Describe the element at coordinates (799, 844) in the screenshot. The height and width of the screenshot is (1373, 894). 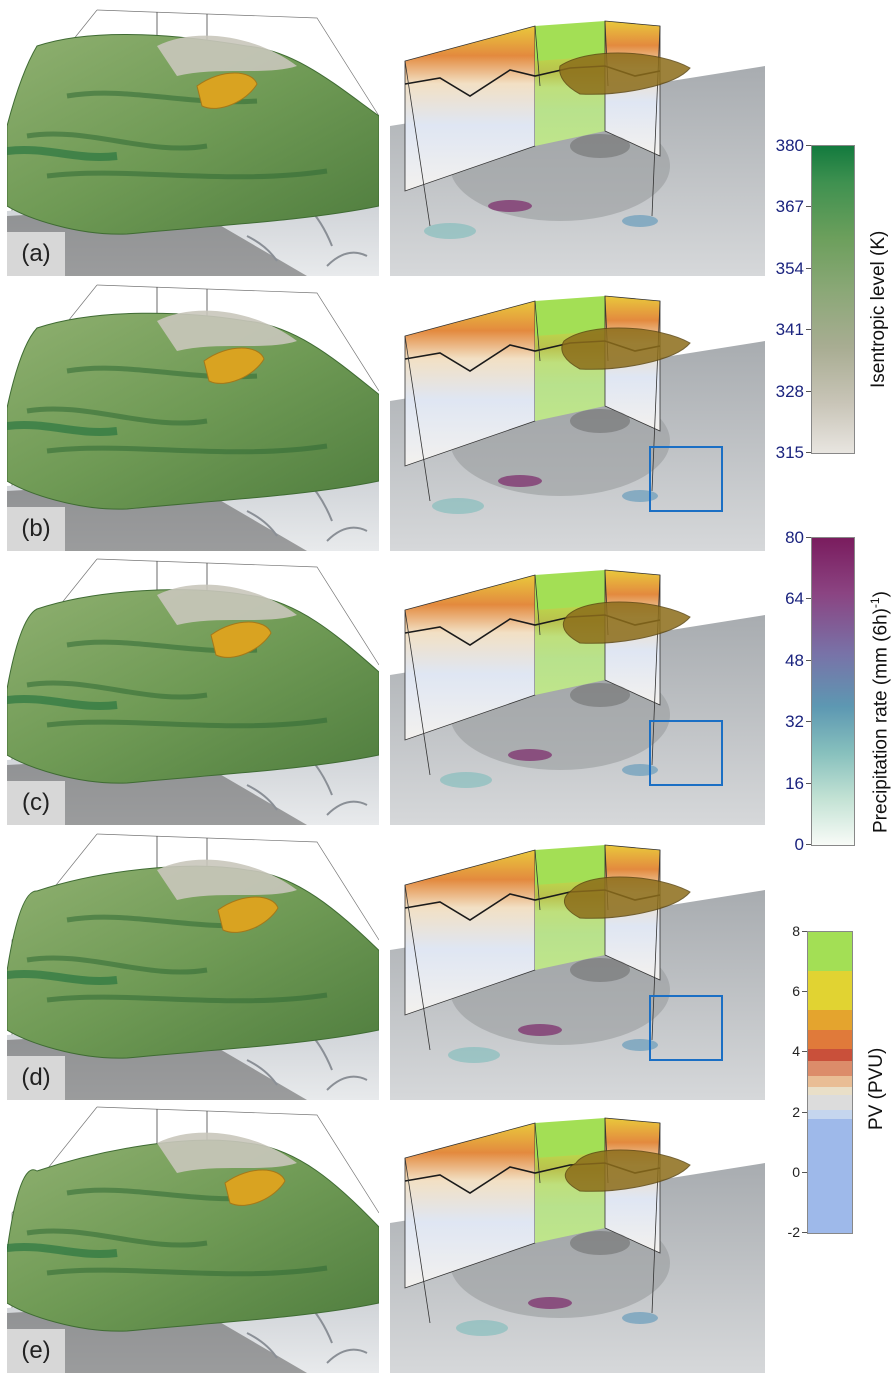
I see `precip-tick-label: 0` at that location.